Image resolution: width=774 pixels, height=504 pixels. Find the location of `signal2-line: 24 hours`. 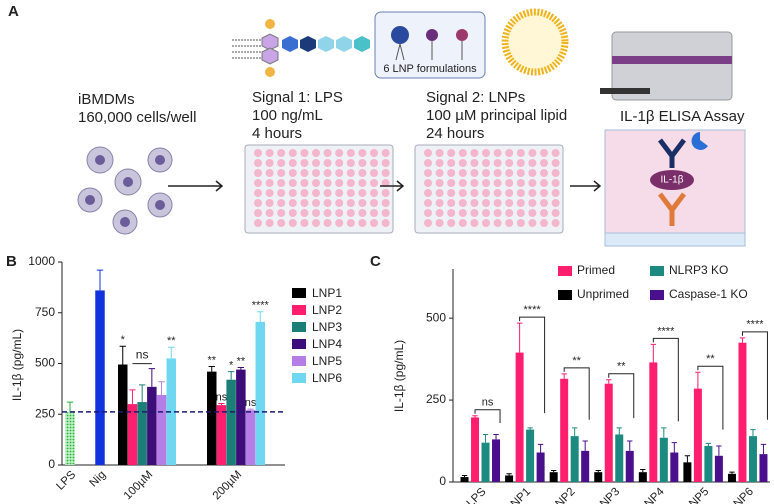

signal2-line: 24 hours is located at coordinates (455, 133).